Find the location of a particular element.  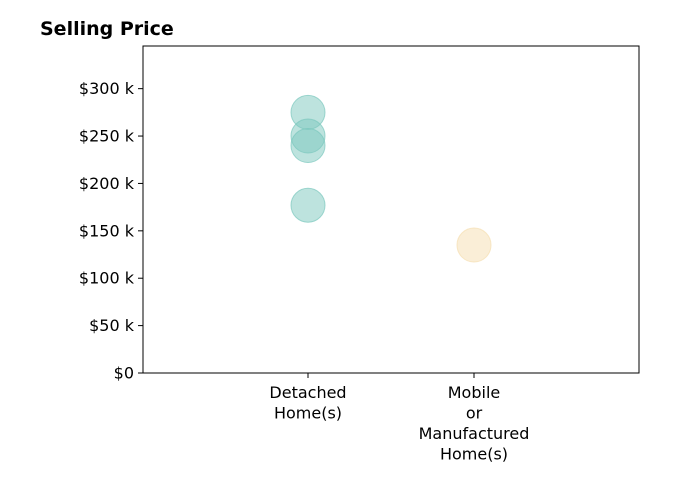

plot-points is located at coordinates (391, 178).